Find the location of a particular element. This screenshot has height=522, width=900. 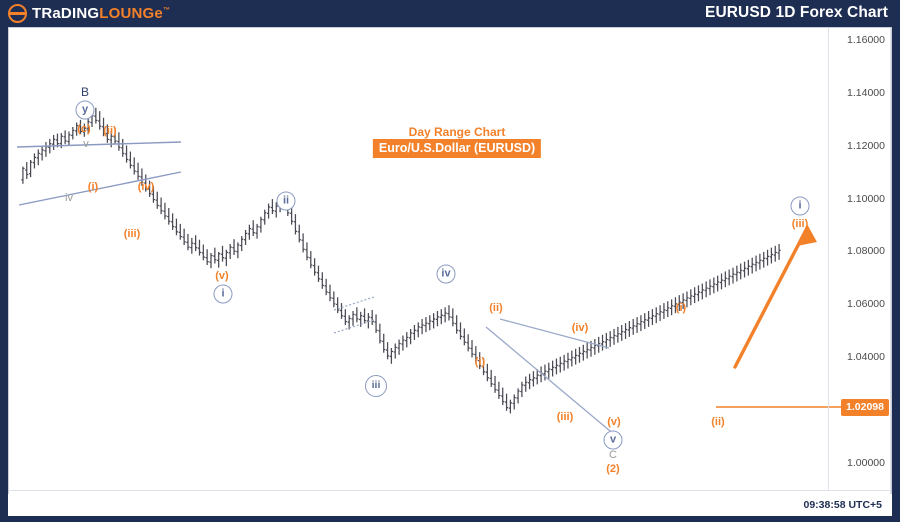

current-price-badge: 1.02098 is located at coordinates (865, 408).